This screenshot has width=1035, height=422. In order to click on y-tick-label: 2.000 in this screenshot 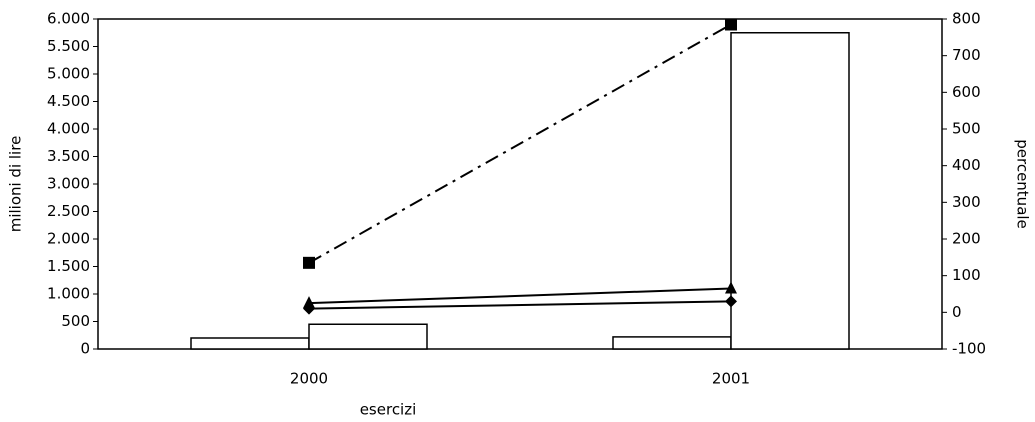, I will do `click(68, 239)`.